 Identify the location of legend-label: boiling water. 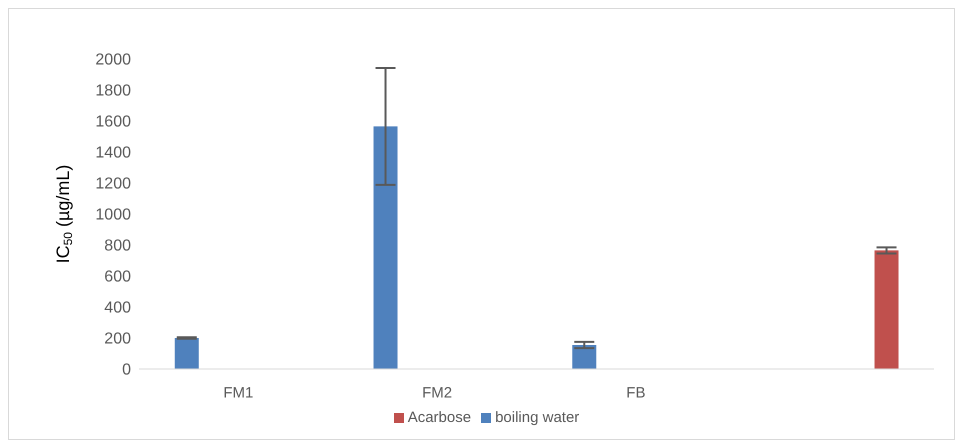
(537, 417).